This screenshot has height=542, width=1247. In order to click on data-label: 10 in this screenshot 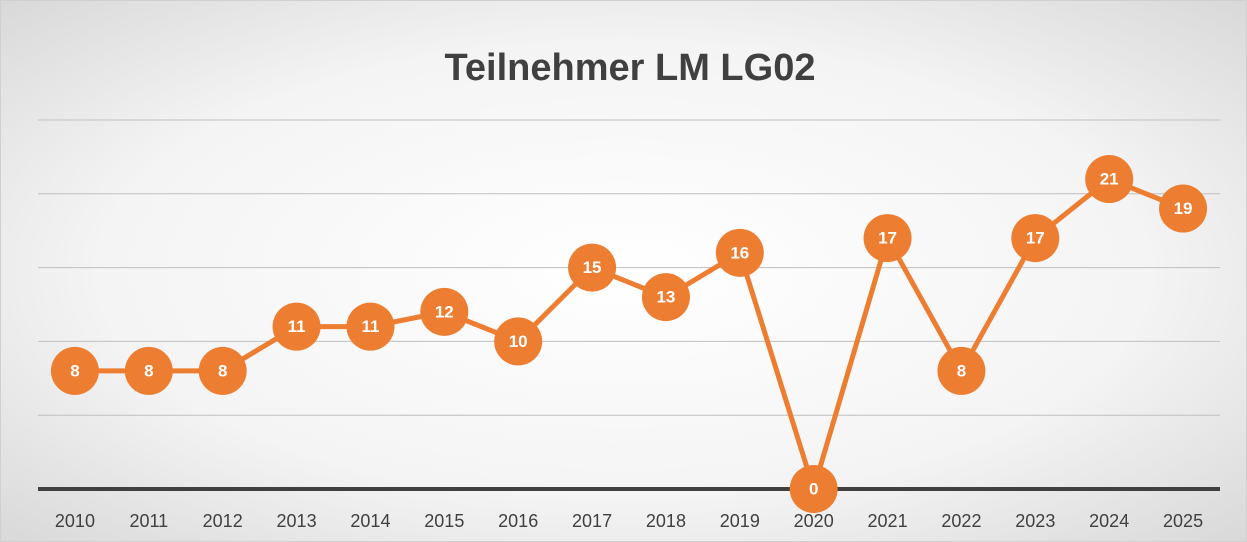, I will do `click(518, 341)`.